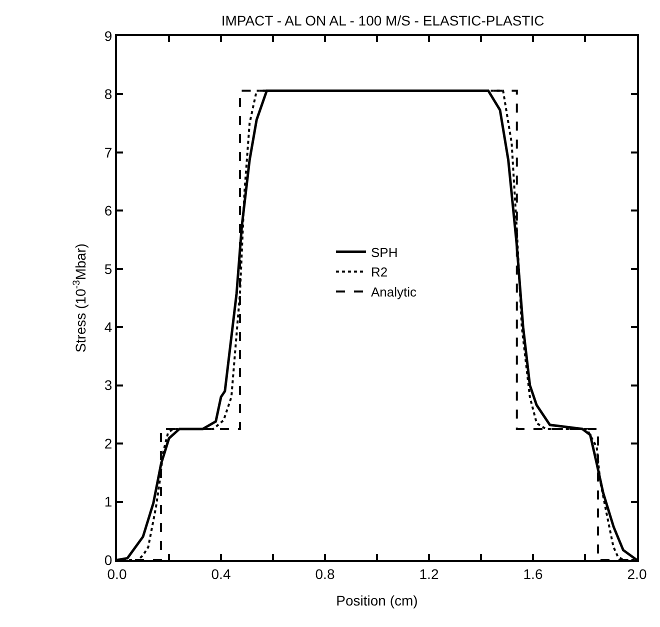  Describe the element at coordinates (108, 502) in the screenshot. I see `y-tick-label: 1` at that location.